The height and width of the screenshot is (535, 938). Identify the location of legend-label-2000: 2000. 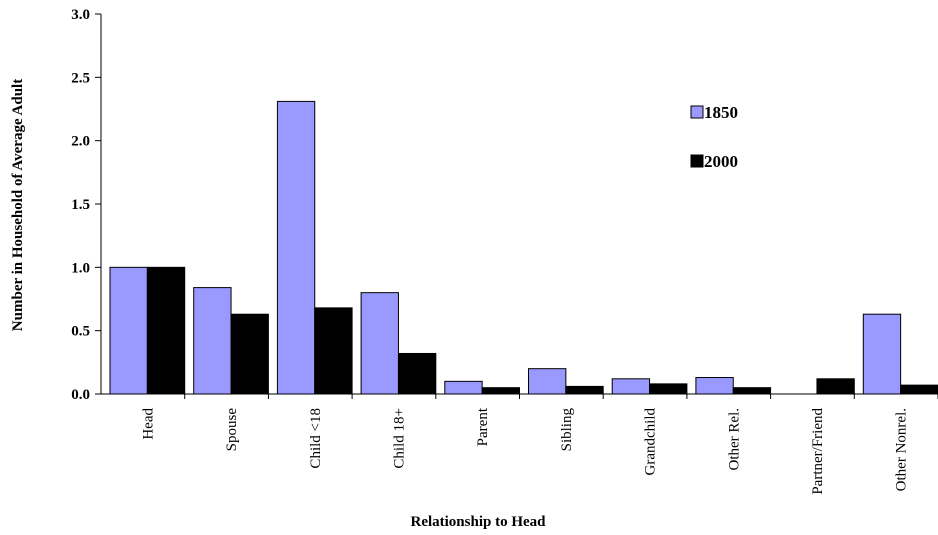
(721, 161).